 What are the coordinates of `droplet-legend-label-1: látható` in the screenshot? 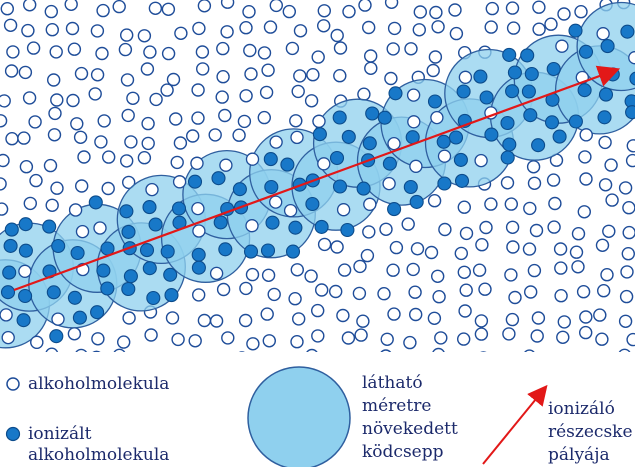 It's located at (392, 383).